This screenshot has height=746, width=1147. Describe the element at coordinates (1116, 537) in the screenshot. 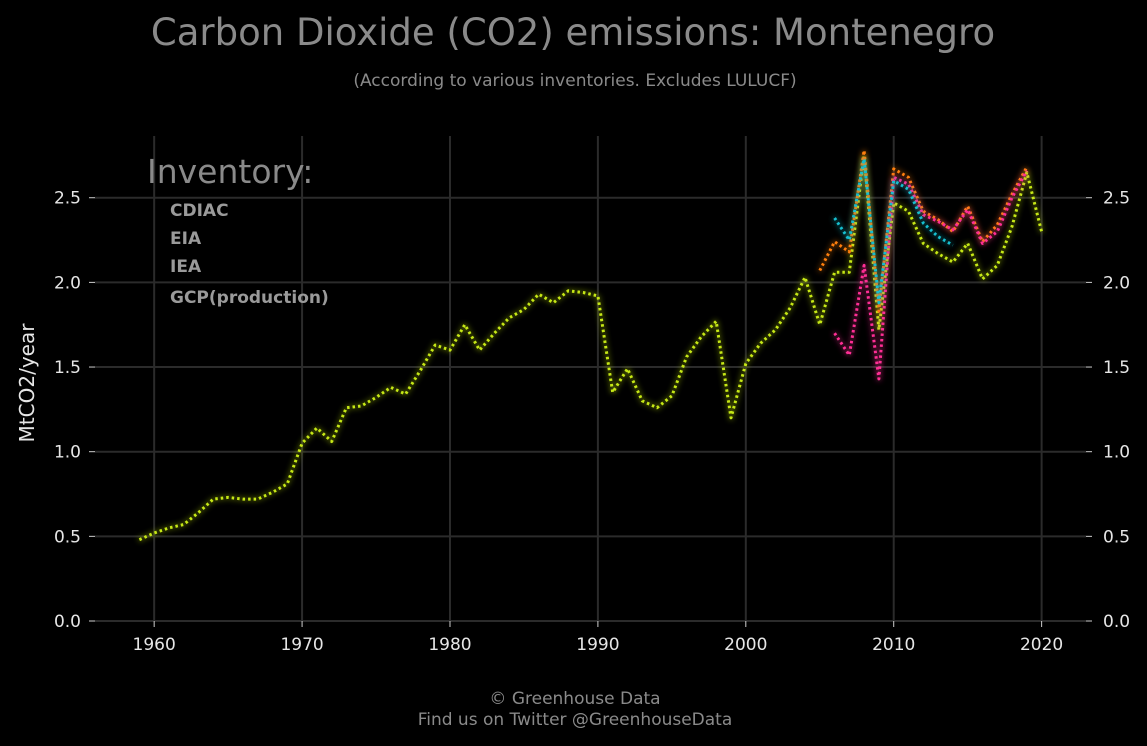

I see `y-tick-label-right: 0.5` at that location.